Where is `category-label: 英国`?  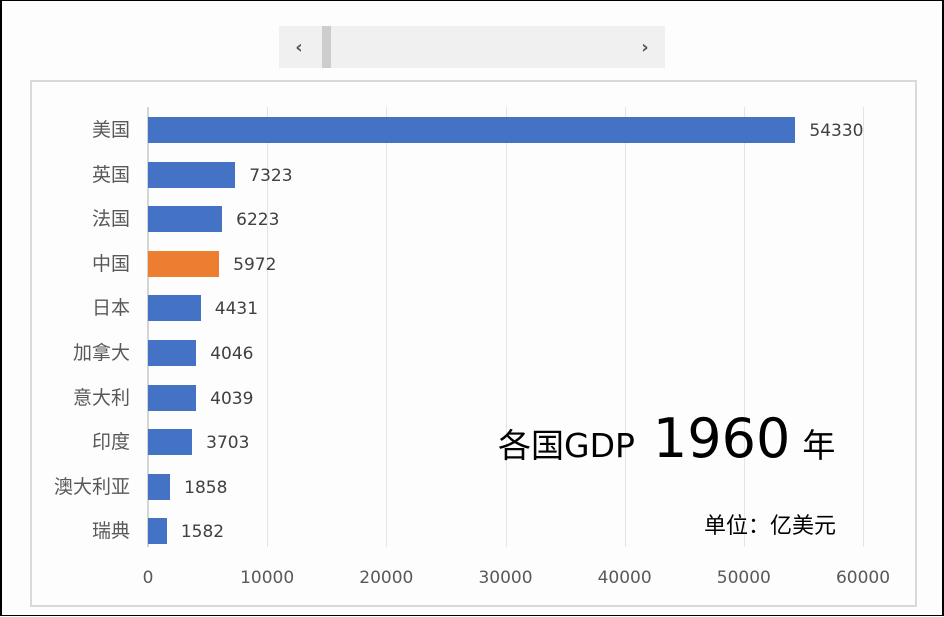 category-label: 英国 is located at coordinates (110, 174).